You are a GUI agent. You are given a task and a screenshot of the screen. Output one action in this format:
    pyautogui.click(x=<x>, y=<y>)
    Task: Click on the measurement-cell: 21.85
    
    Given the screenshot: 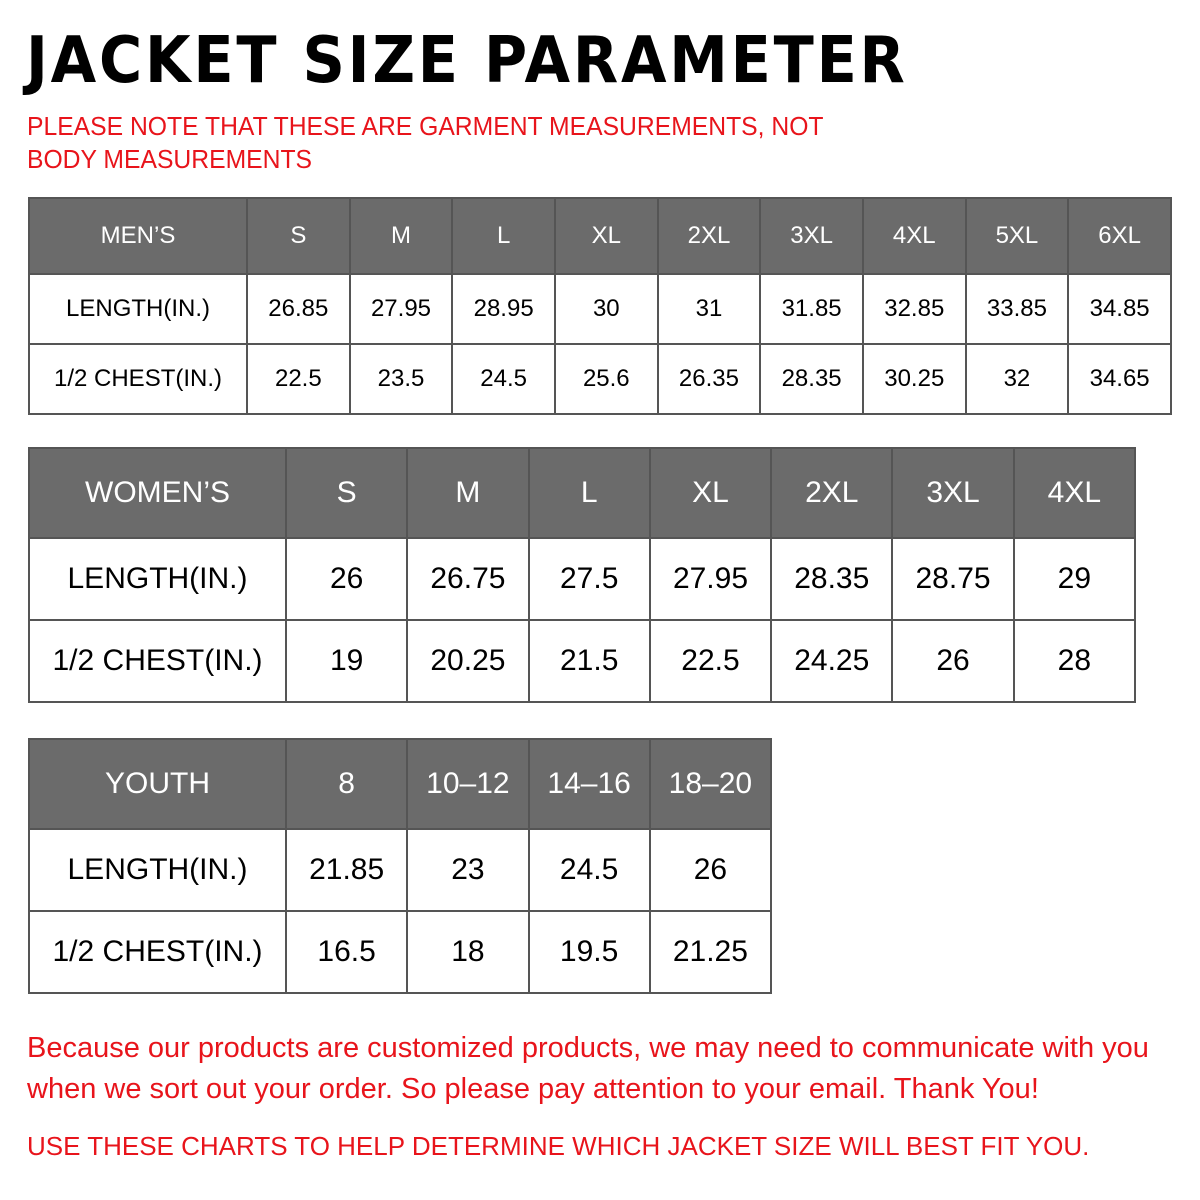 What is the action you would take?
    pyautogui.click(x=346, y=870)
    